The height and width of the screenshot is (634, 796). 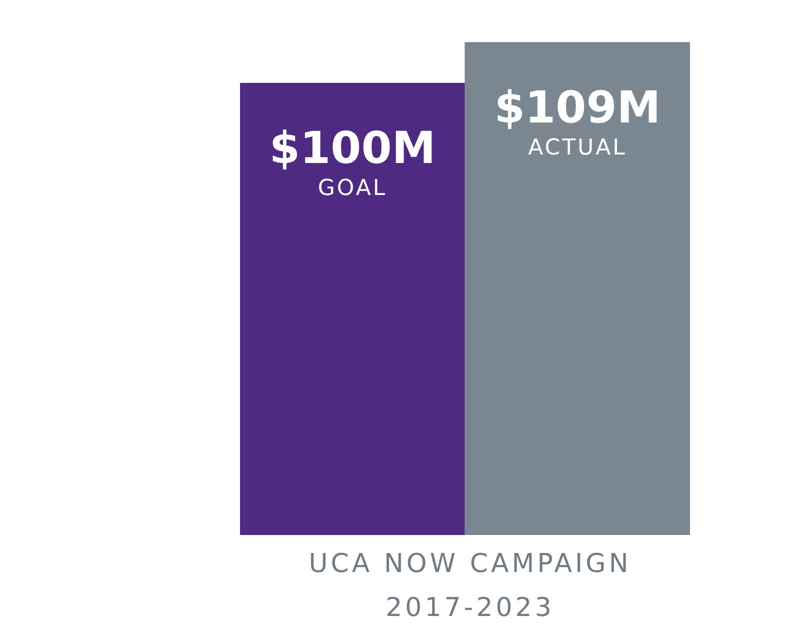 I want to click on data-label: $109M, so click(x=577, y=108).